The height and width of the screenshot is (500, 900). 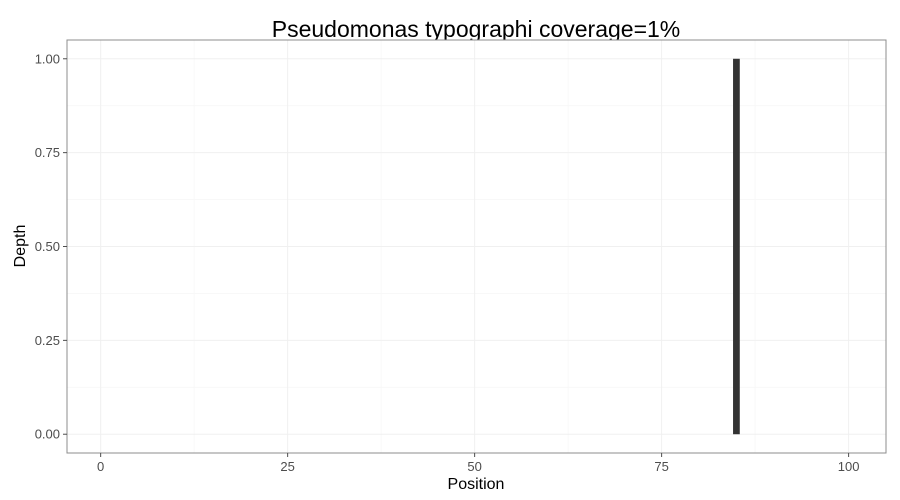 I want to click on x-axis-title: Position, so click(x=476, y=484).